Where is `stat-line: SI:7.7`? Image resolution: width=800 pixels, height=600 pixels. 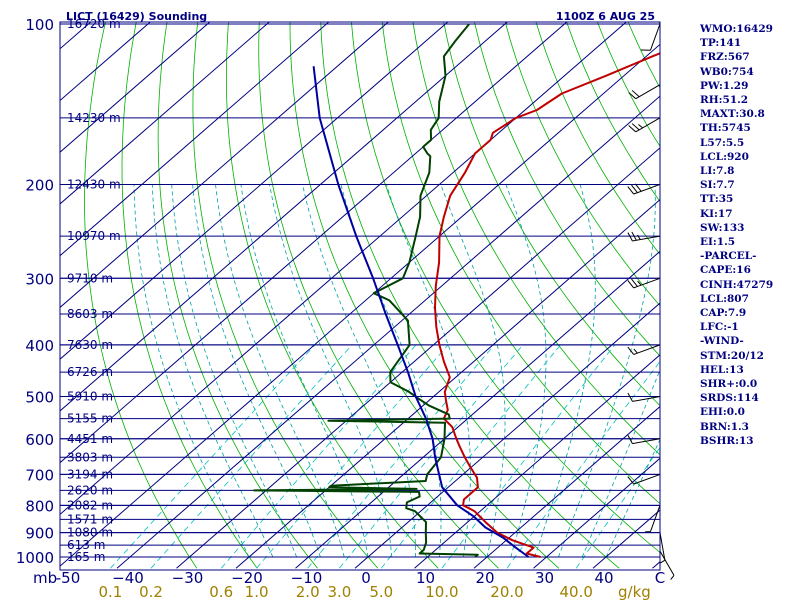 stat-line: SI:7.7 is located at coordinates (717, 185).